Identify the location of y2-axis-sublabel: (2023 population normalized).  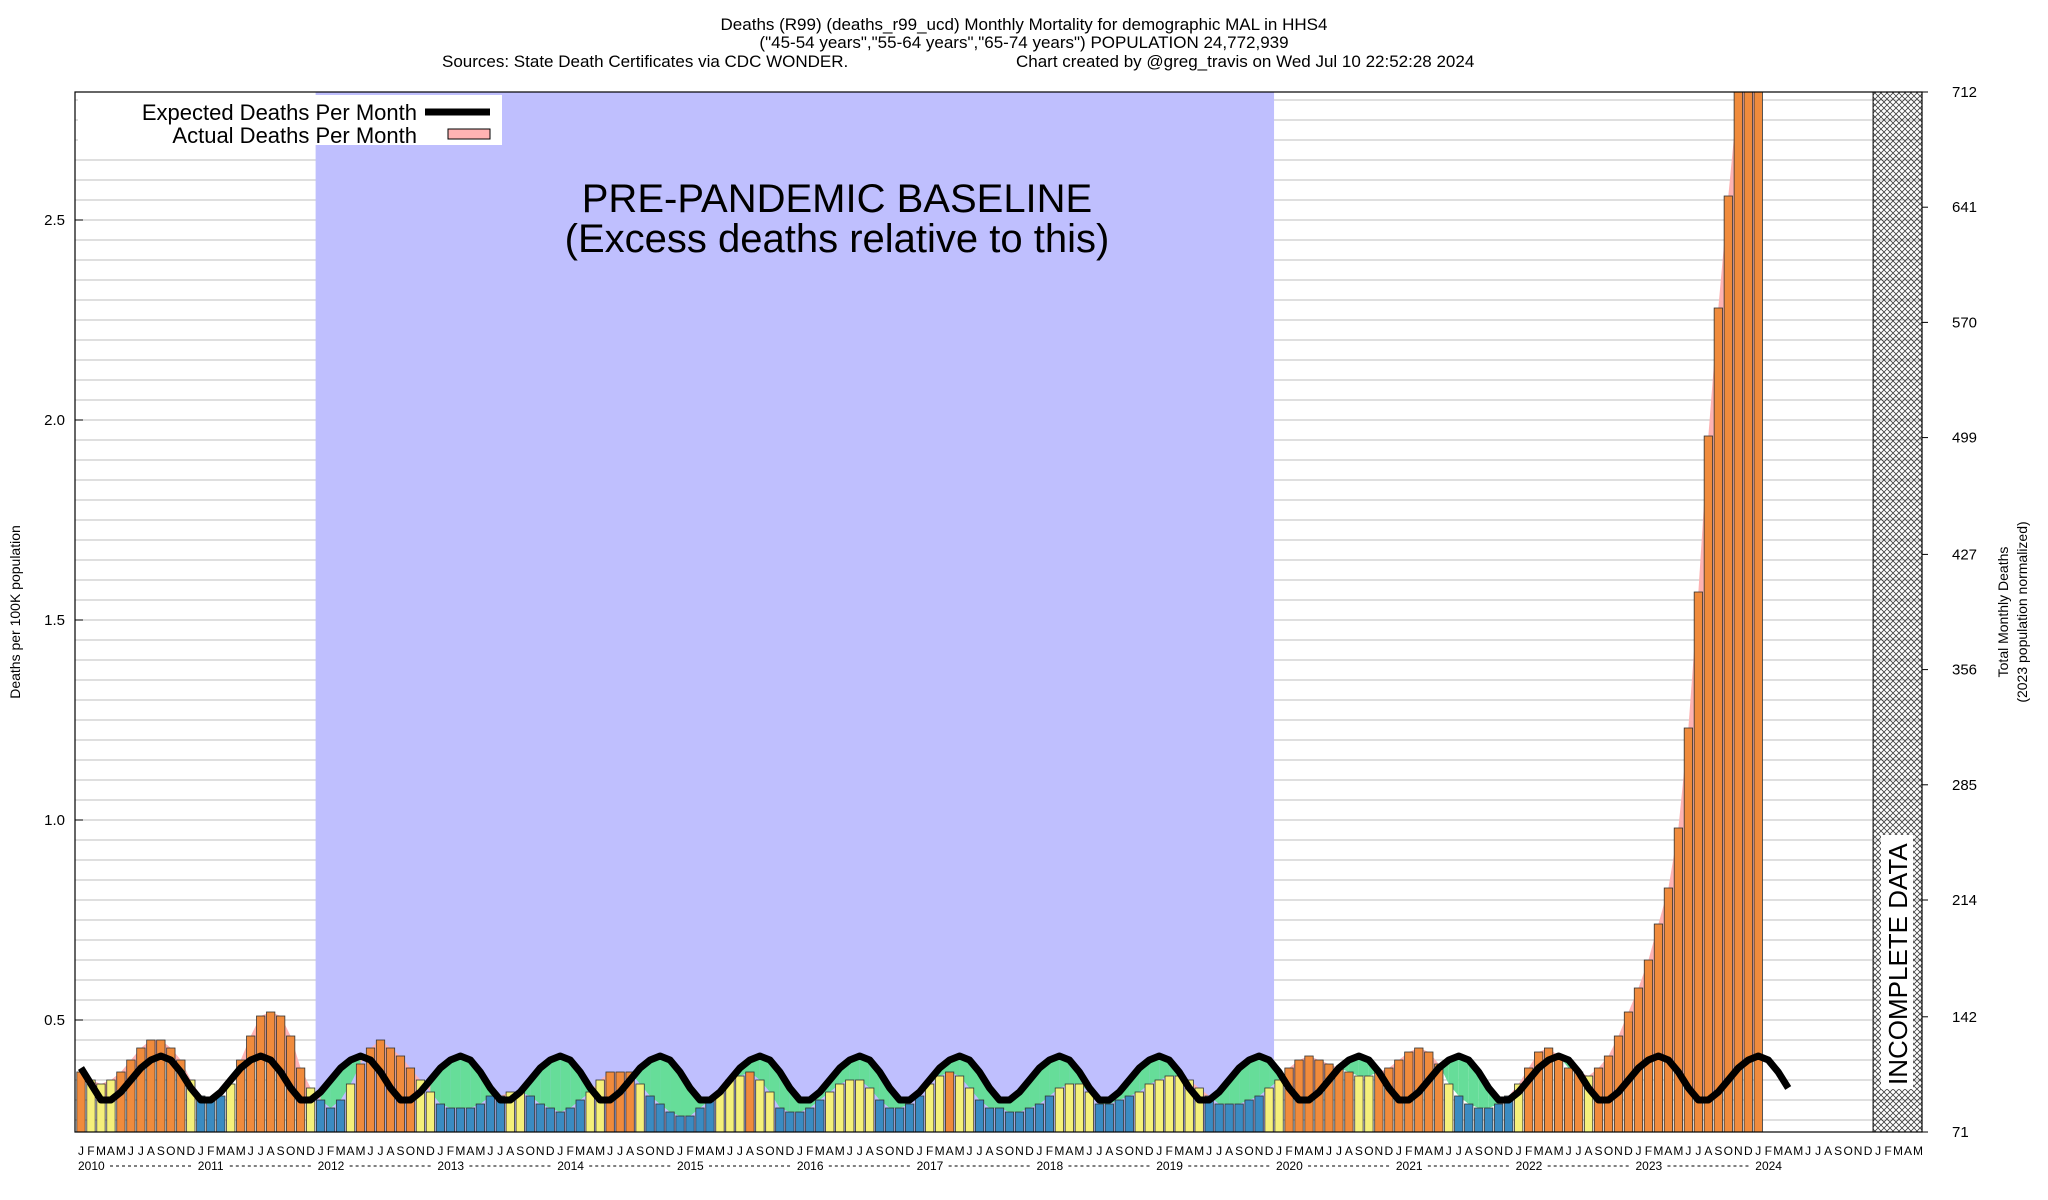
(2022, 611).